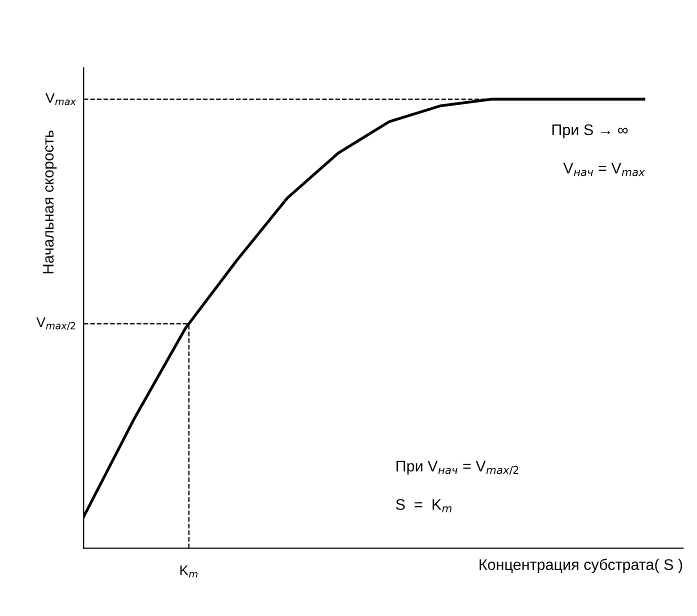 This screenshot has width=697, height=616. Describe the element at coordinates (424, 505) in the screenshot. I see `annotation: S = K$_{m}$` at that location.